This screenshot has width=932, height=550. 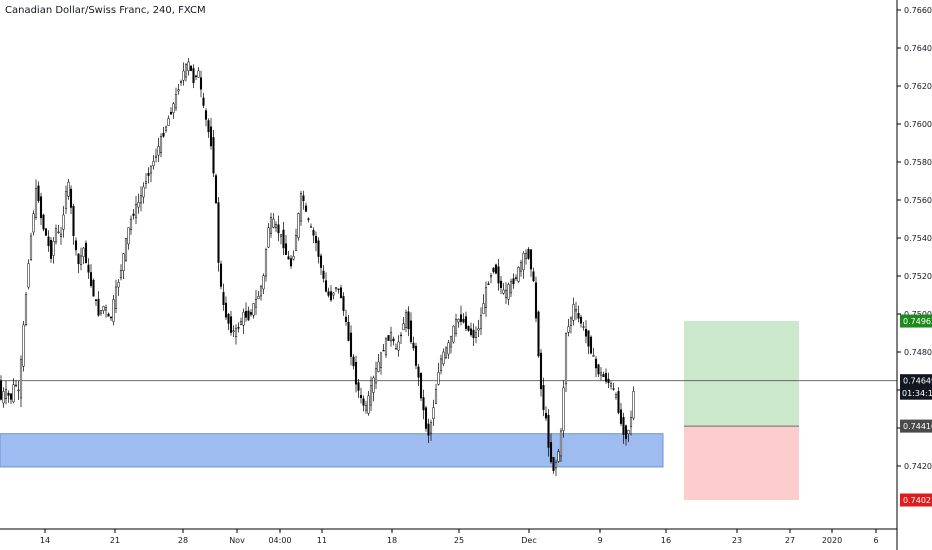 What do you see at coordinates (916, 500) in the screenshot?
I see `stop-price-badge` at bounding box center [916, 500].